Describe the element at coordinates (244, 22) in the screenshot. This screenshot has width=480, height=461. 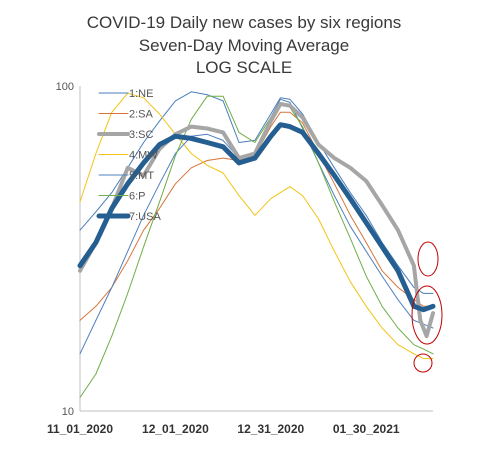
I see `chart-title: COVID-19 Daily new cases by six regions` at that location.